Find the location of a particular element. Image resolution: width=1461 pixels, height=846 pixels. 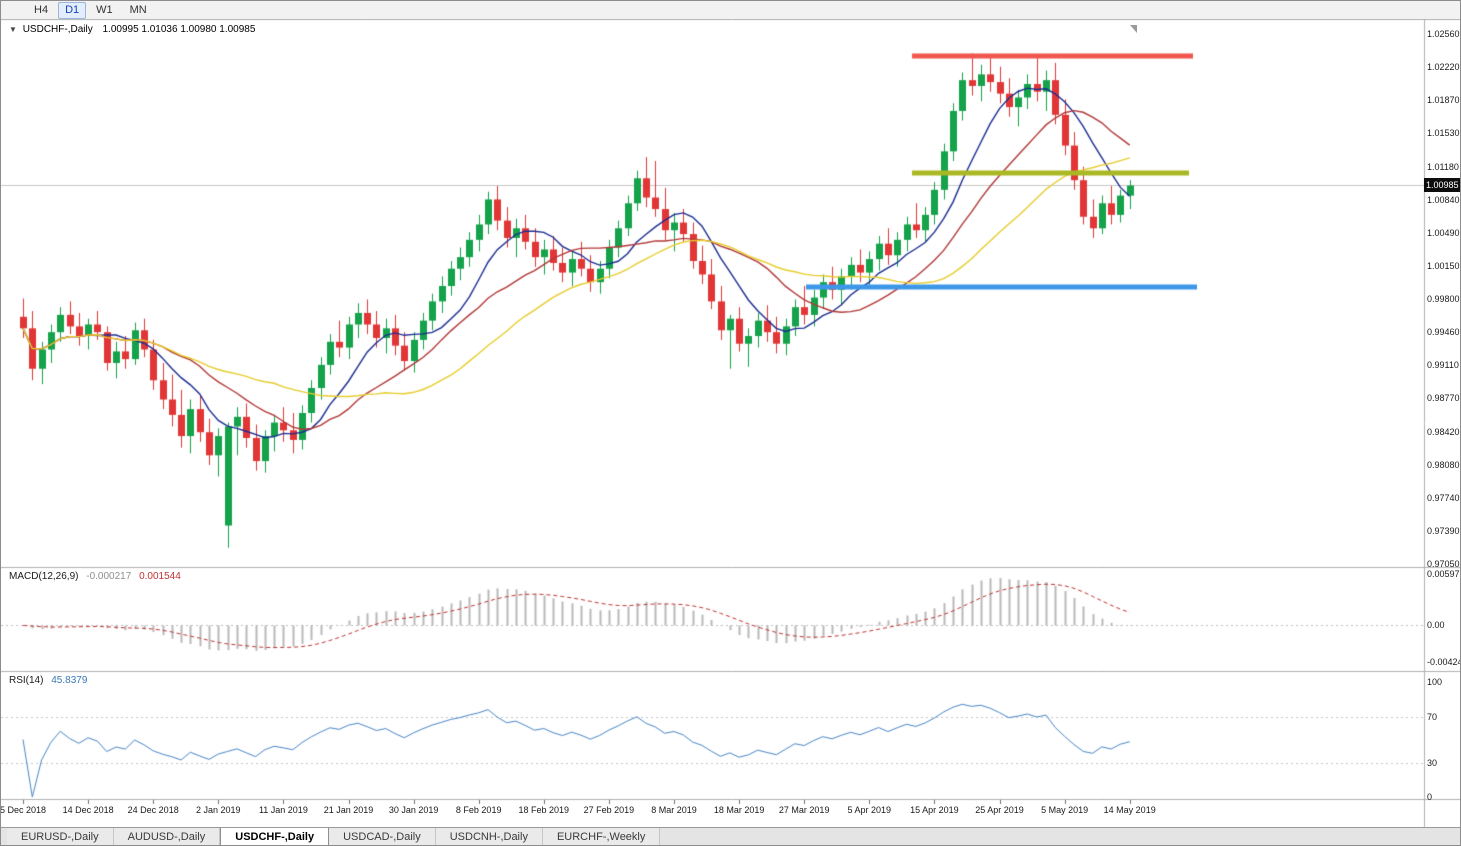

period-button-mn: MN is located at coordinates (138, 9).